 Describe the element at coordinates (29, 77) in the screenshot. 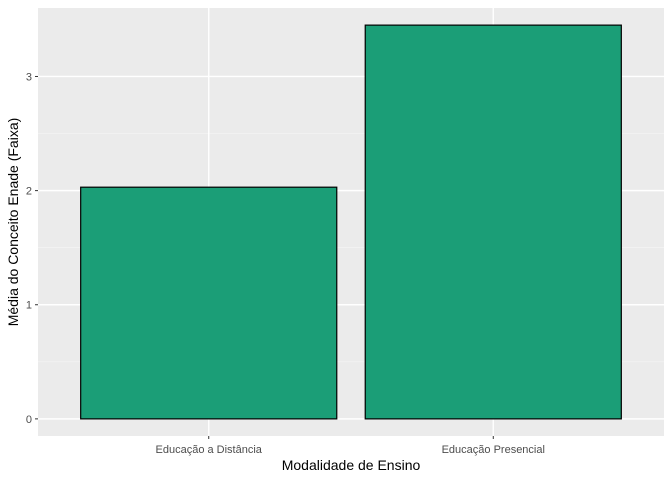

I see `y-tick-label: 3` at that location.